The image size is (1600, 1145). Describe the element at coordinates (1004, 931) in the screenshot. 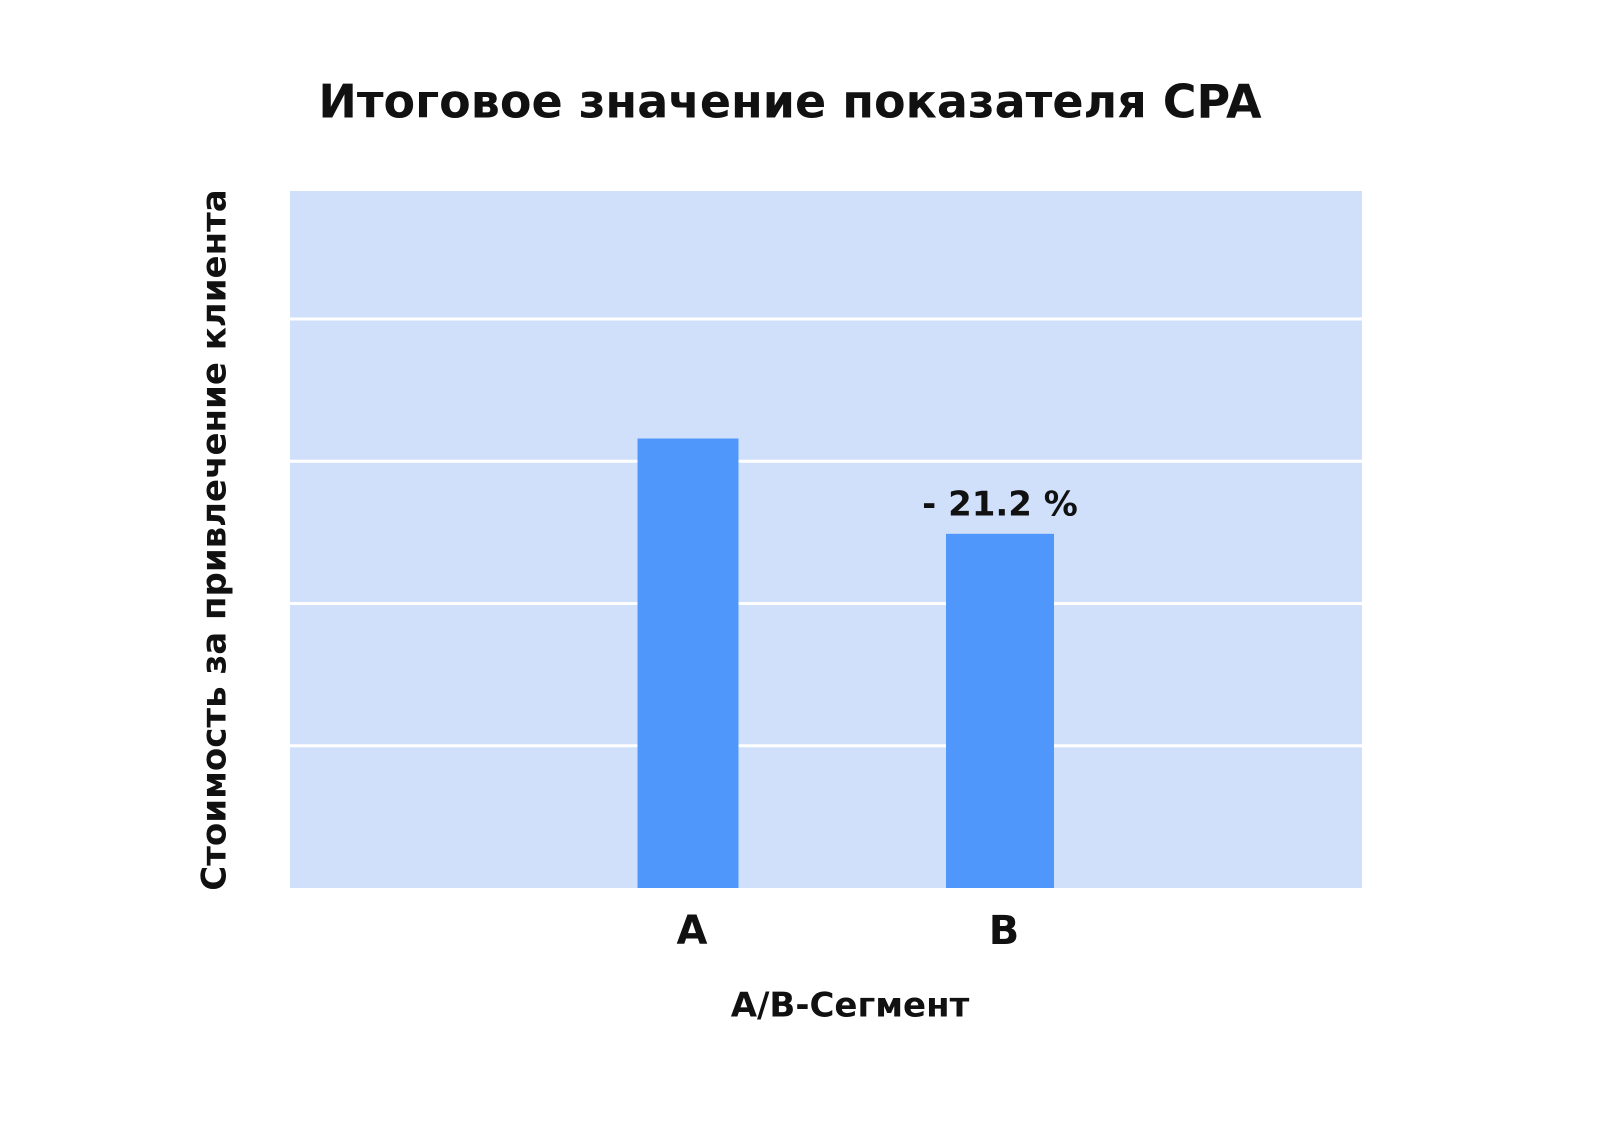

I see `x-tick-label: B` at that location.